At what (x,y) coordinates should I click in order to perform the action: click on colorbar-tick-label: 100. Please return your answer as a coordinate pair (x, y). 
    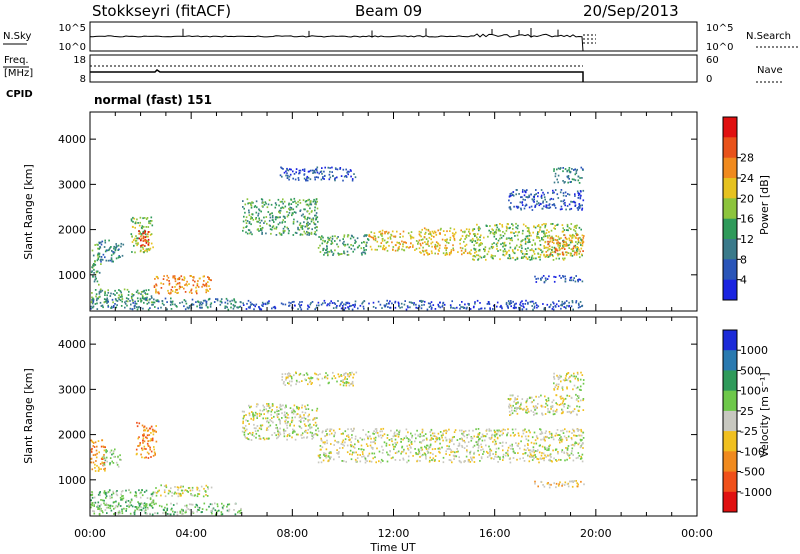
    Looking at the image, I should click on (750, 391).